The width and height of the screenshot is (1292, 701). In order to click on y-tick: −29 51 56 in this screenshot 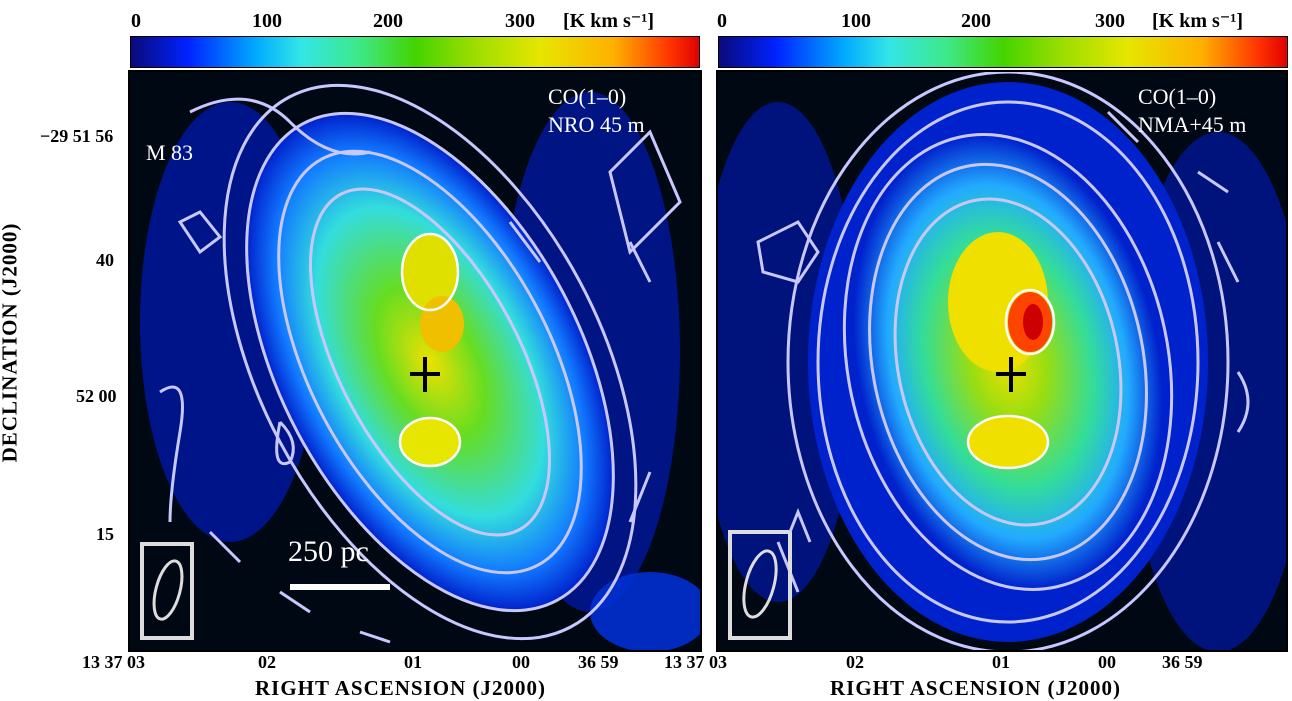, I will do `click(77, 136)`.